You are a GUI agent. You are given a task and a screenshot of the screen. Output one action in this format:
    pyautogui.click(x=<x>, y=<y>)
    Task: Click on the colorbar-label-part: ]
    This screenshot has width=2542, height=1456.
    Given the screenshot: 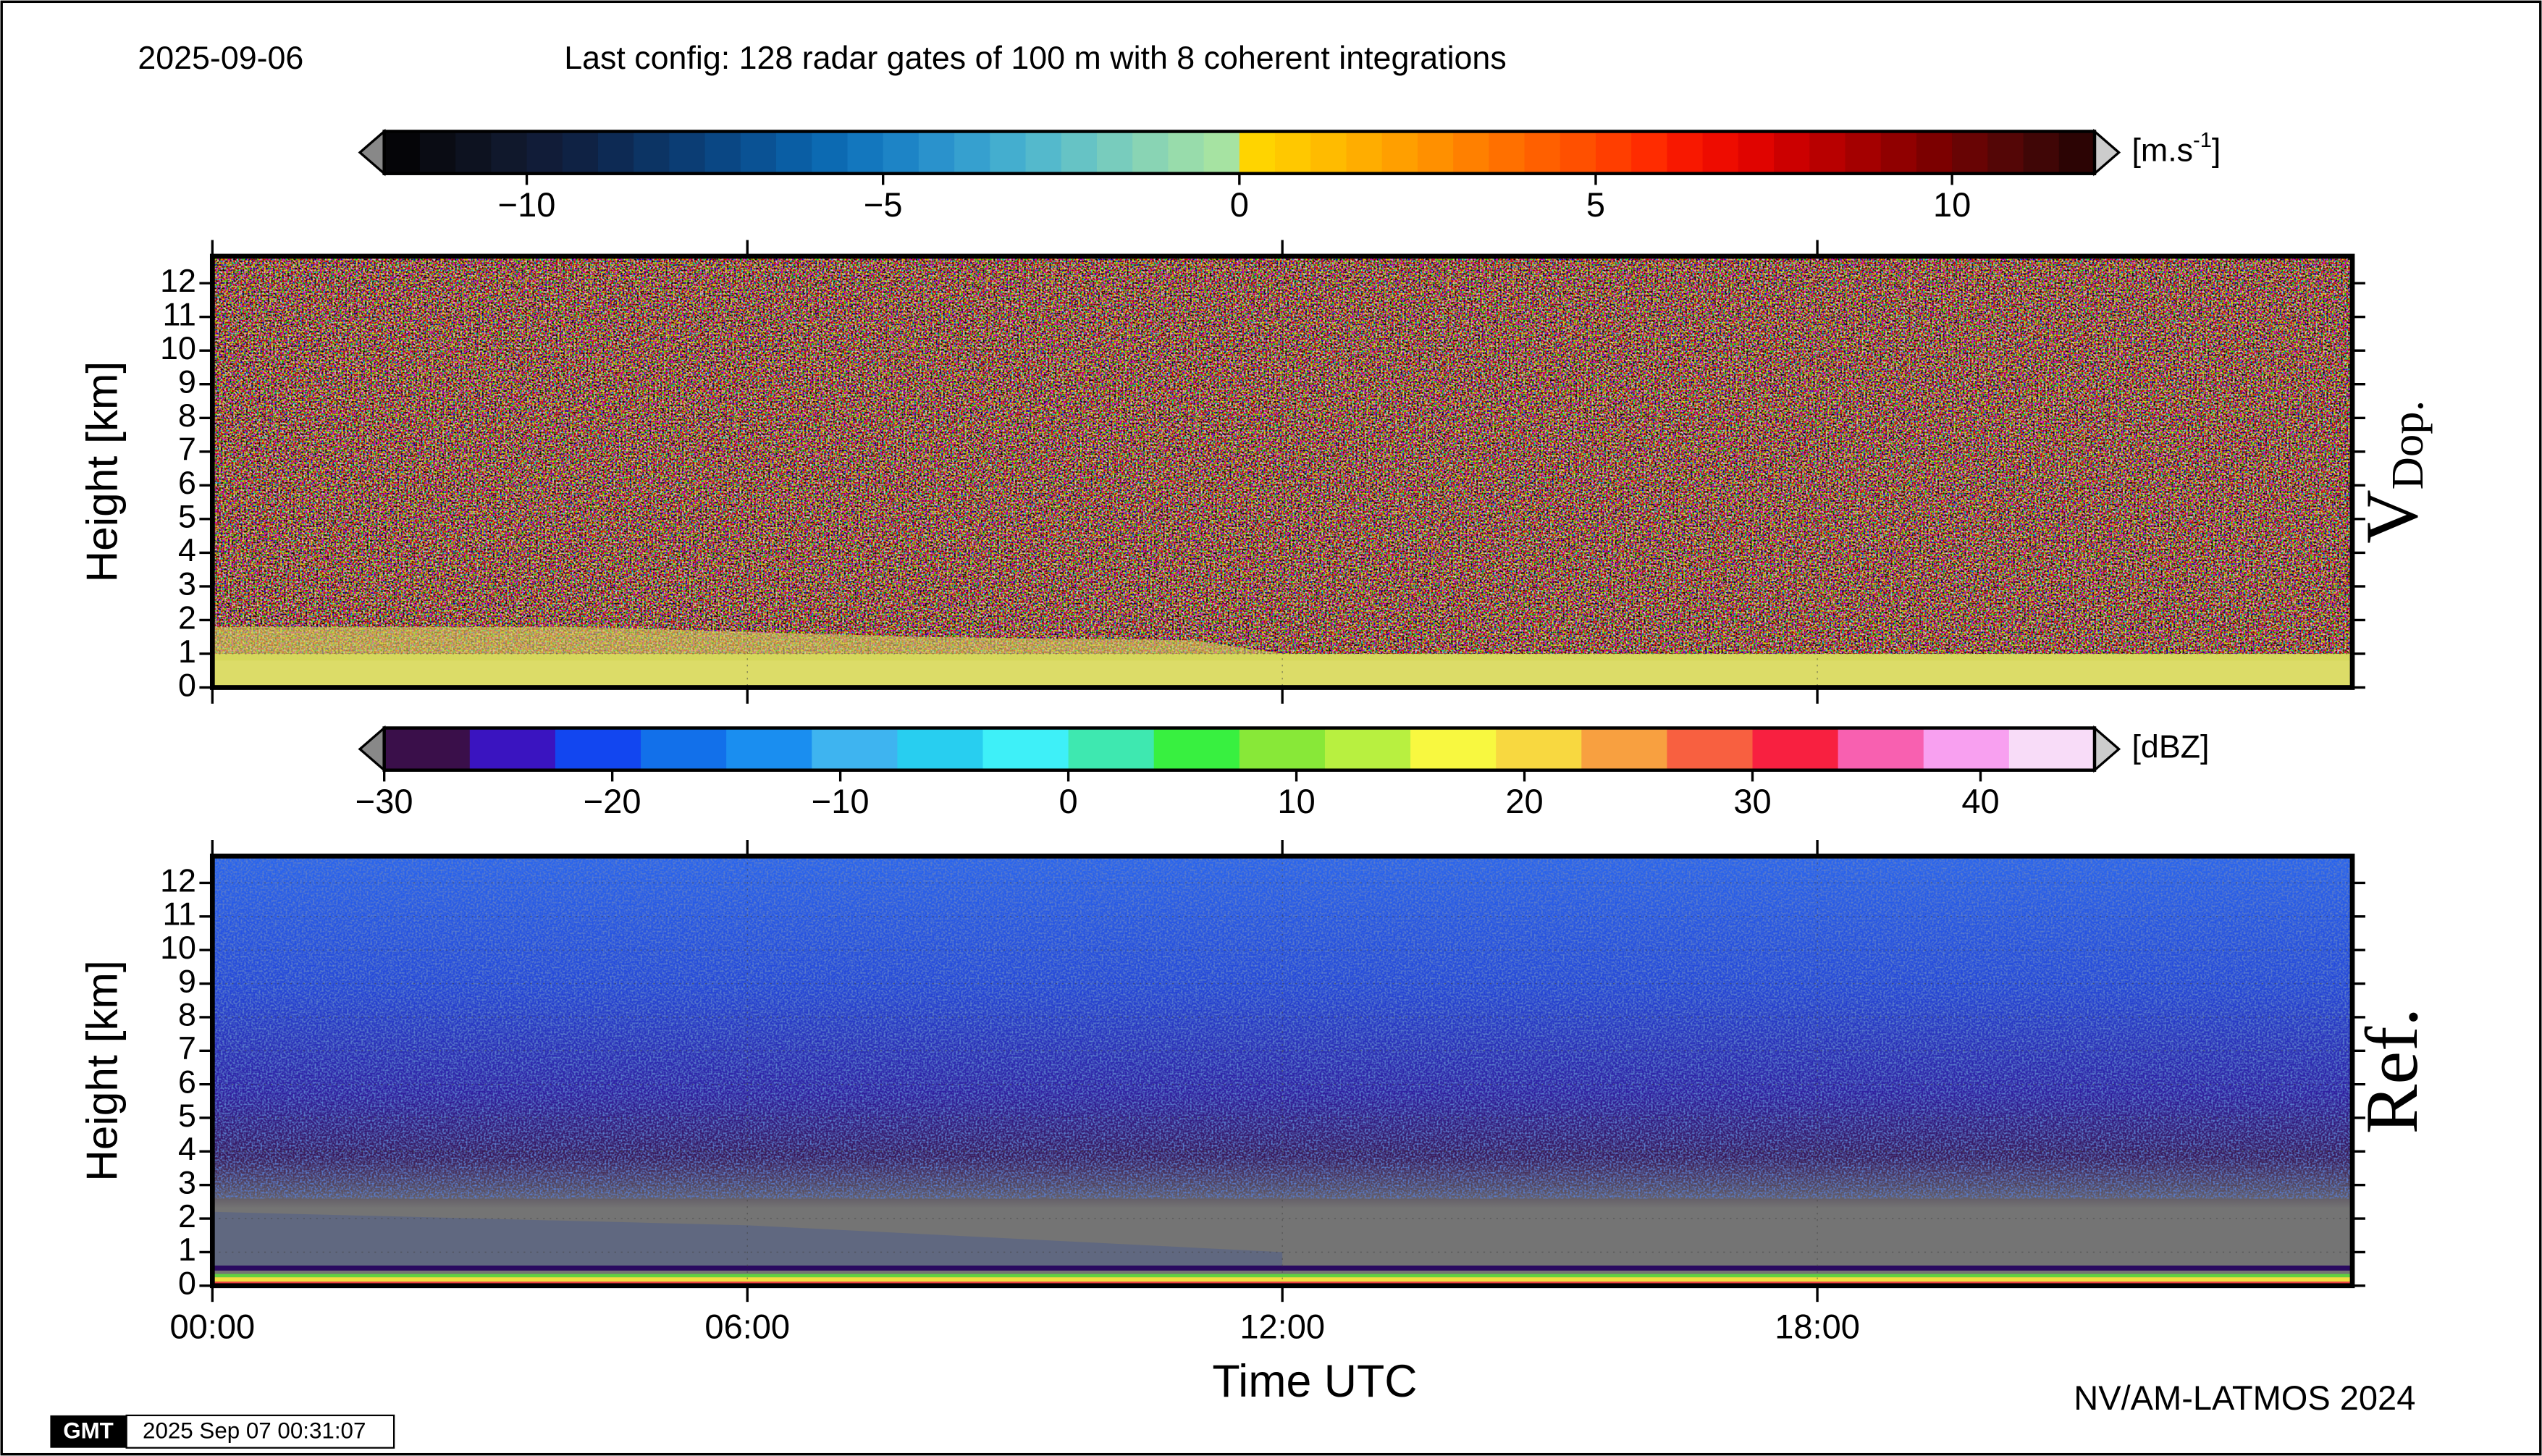 What is the action you would take?
    pyautogui.click(x=2216, y=150)
    